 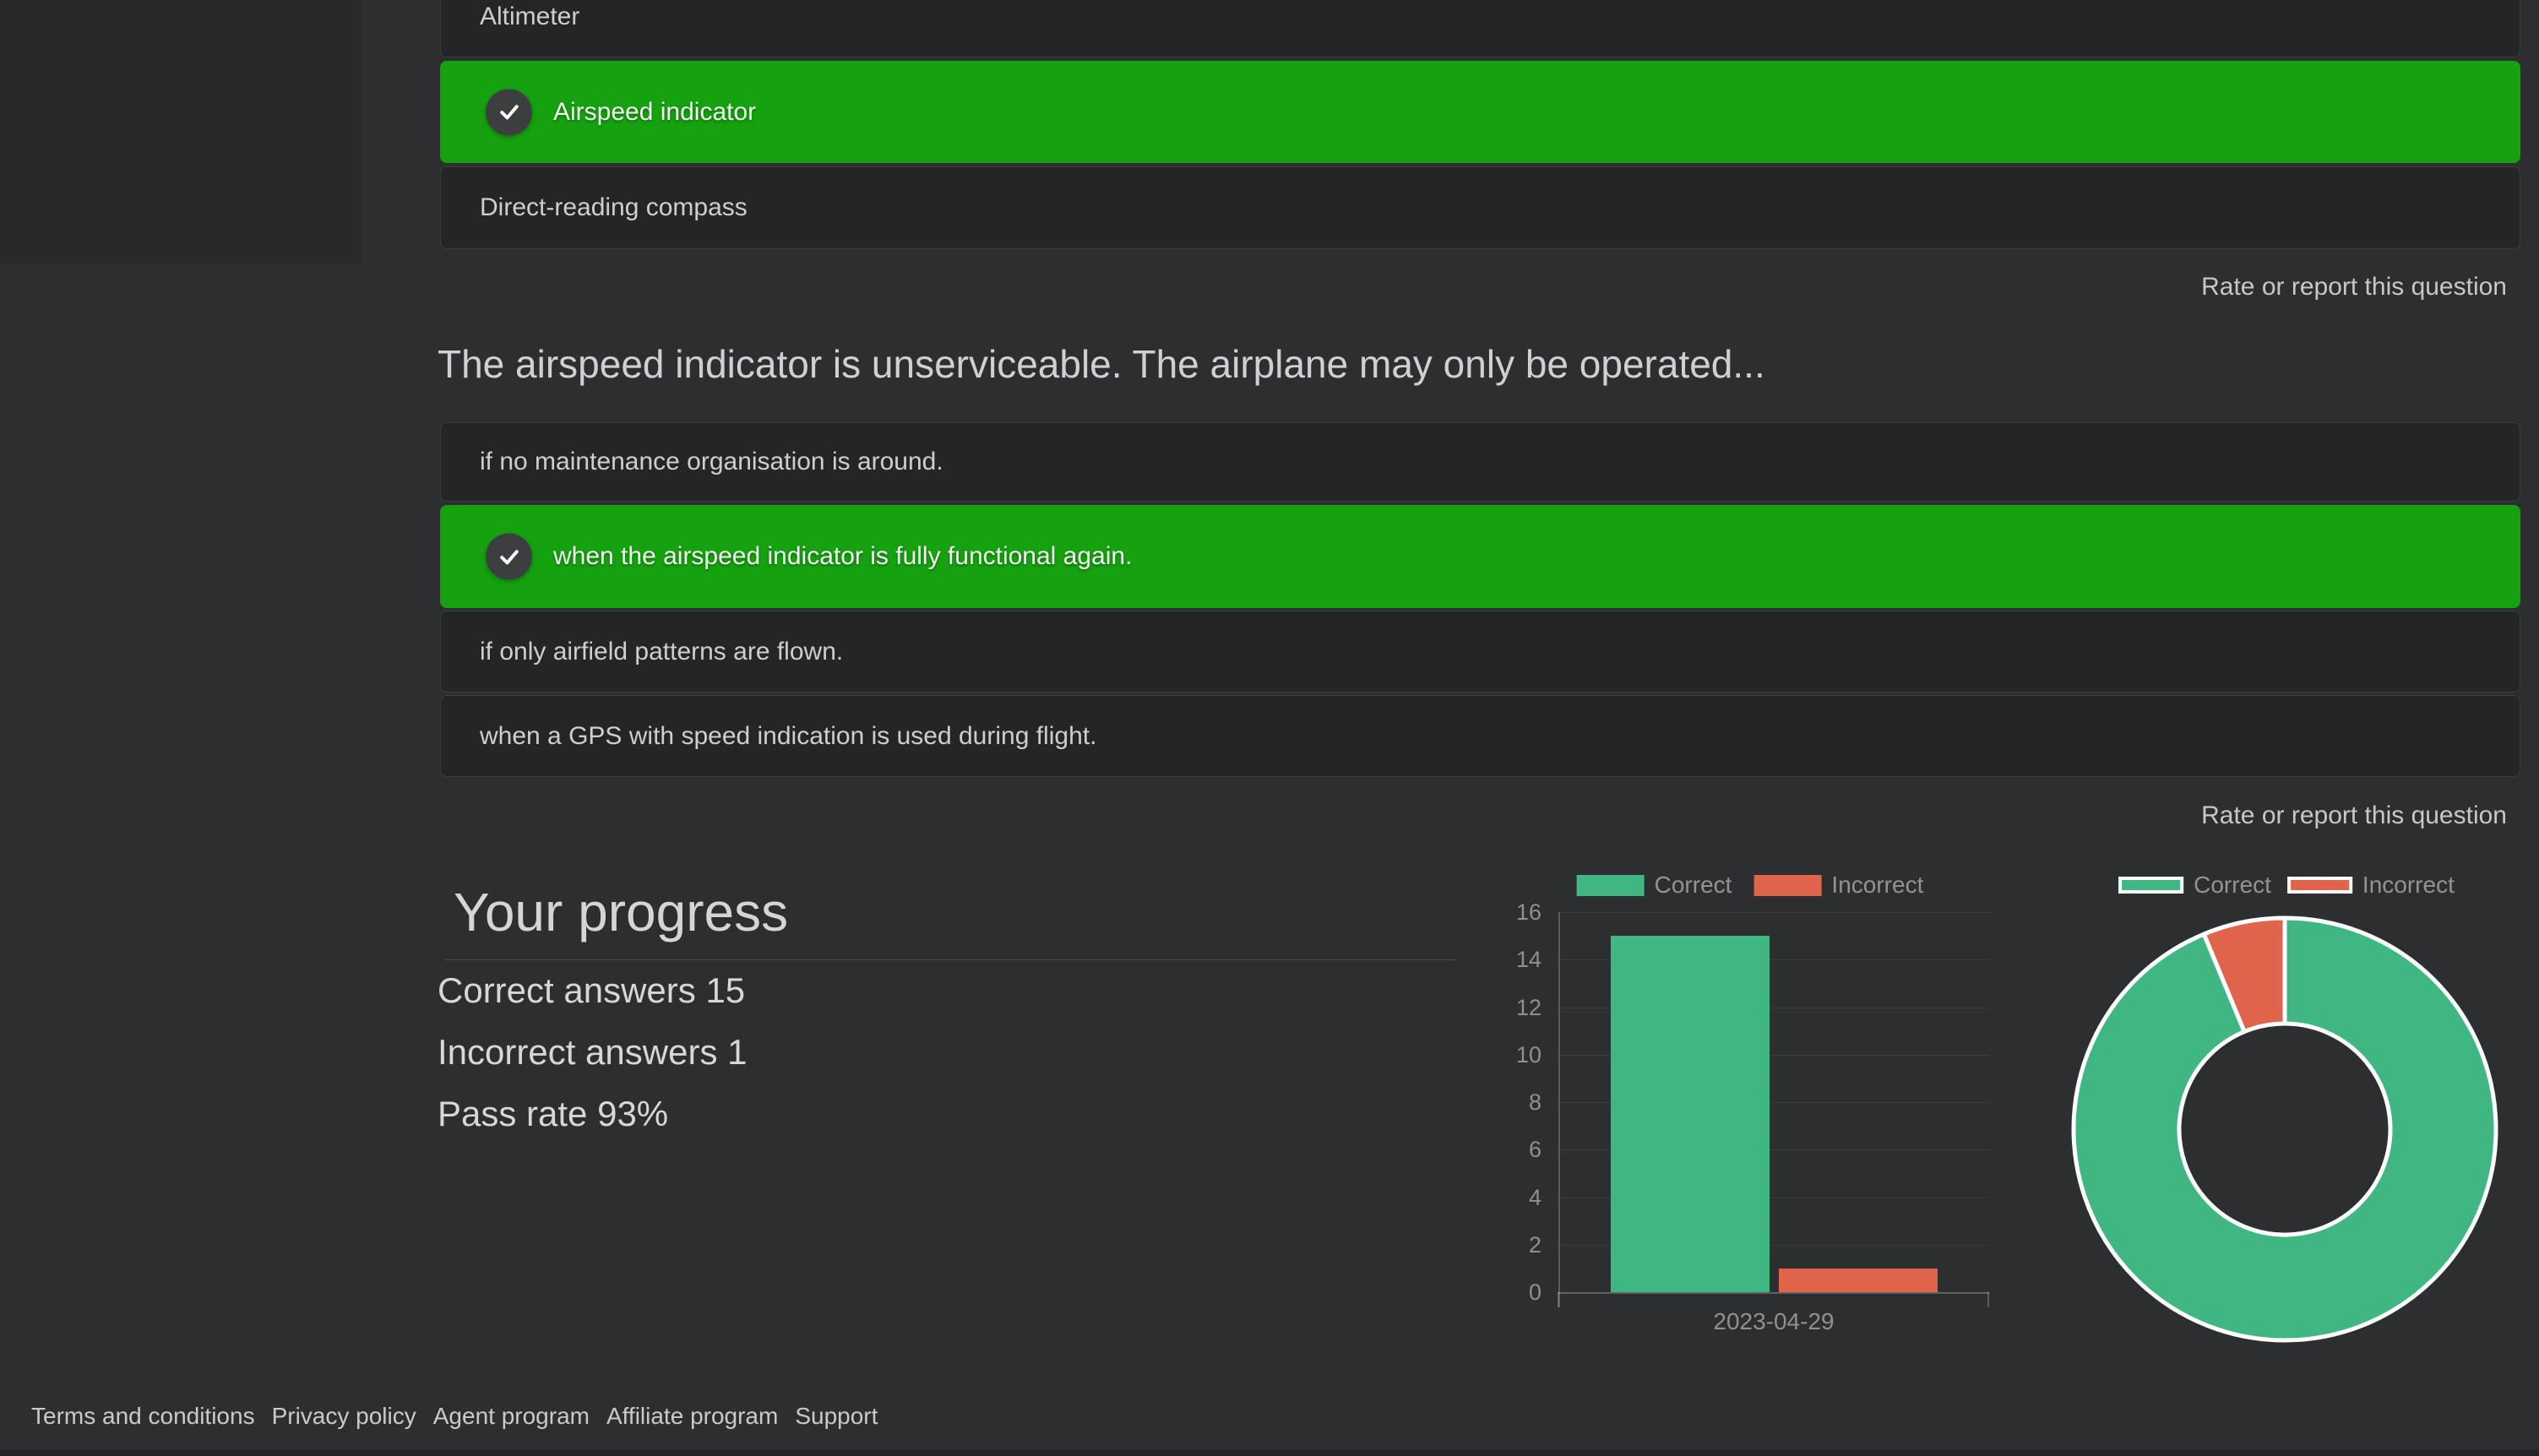 I want to click on stat-label: Incorrect answers, so click(x=578, y=1052).